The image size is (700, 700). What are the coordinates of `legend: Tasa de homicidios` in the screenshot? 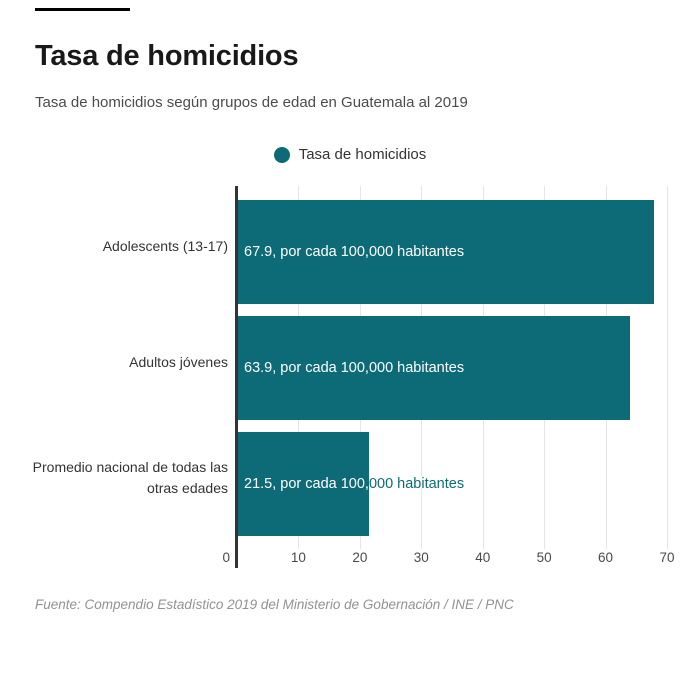 It's located at (350, 154).